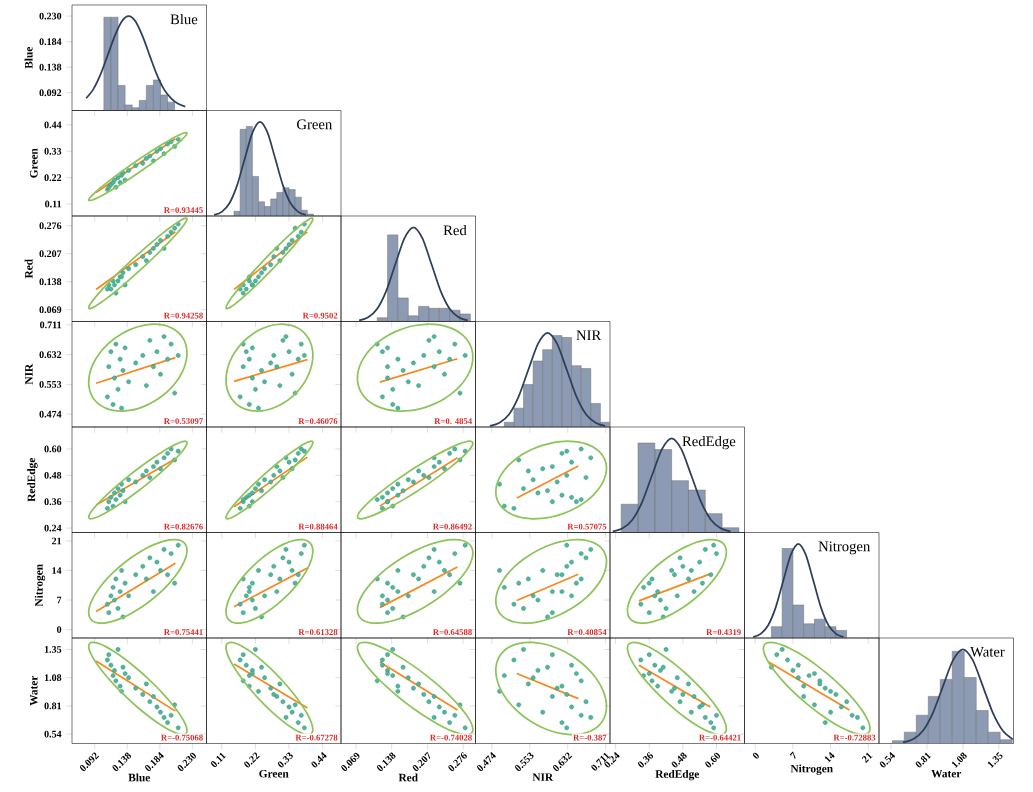 The image size is (1033, 792). Describe the element at coordinates (50, 355) in the screenshot. I see `y-tick-label: 0.632` at that location.